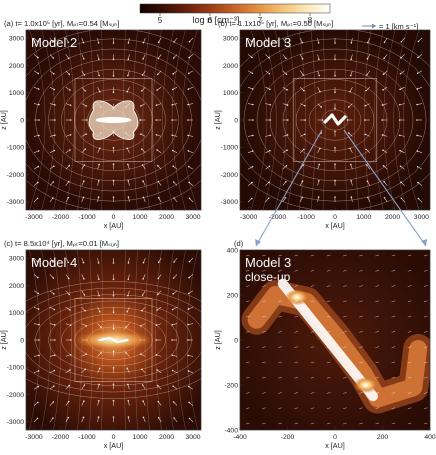  I want to click on x-tick-label: -1000, so click(87, 437).